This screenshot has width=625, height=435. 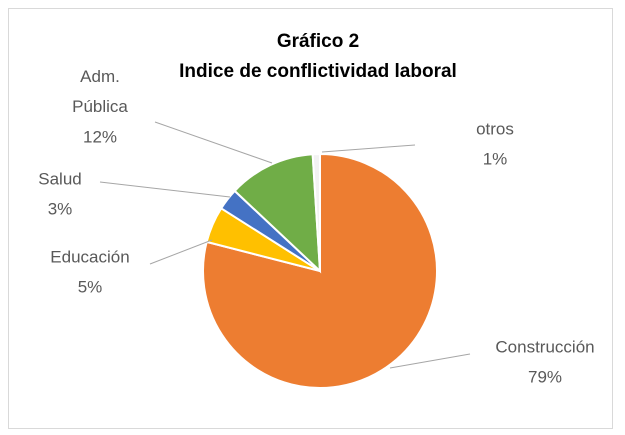 What do you see at coordinates (100, 91) in the screenshot?
I see `category-label: Adm. Pública` at bounding box center [100, 91].